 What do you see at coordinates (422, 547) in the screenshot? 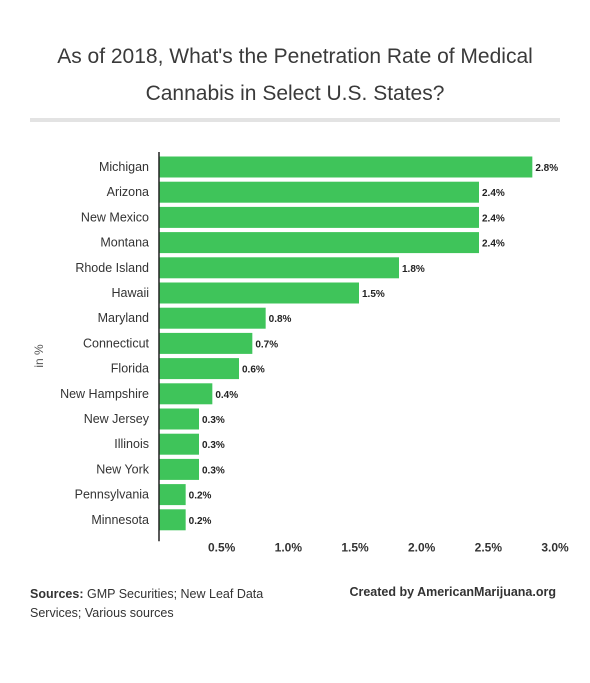
I see `x-tick-label: 2.0%` at bounding box center [422, 547].